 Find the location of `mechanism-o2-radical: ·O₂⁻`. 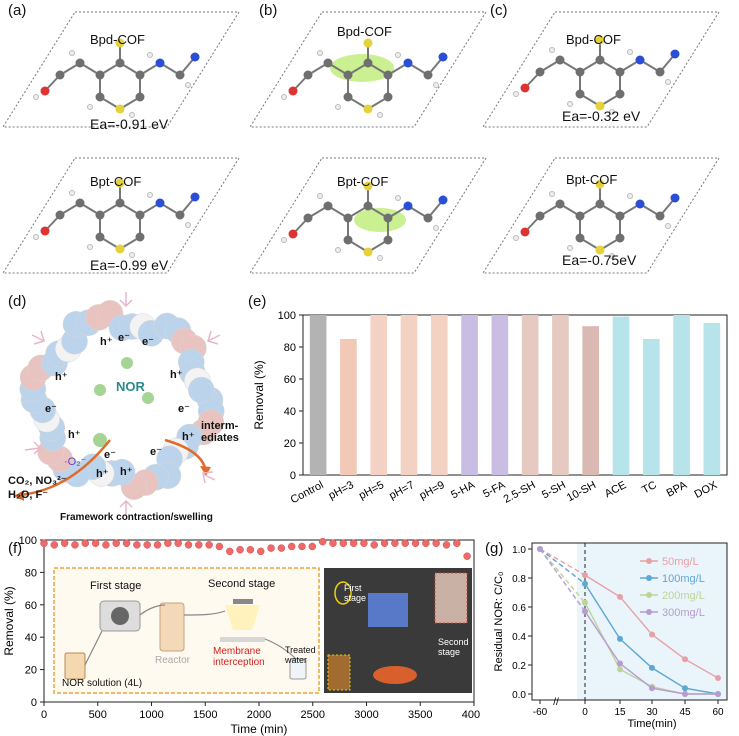

mechanism-o2-radical: ·O₂⁻ is located at coordinates (75, 462).